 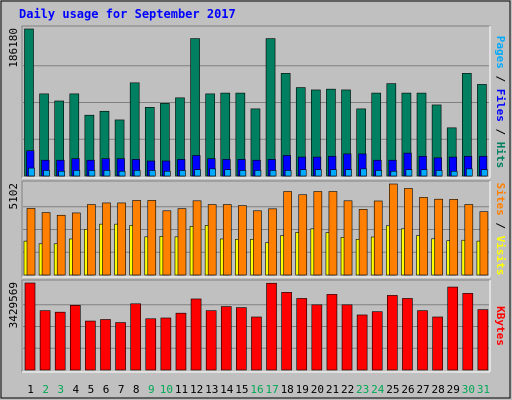 I want to click on x-tick-label: 16, so click(x=256, y=389).